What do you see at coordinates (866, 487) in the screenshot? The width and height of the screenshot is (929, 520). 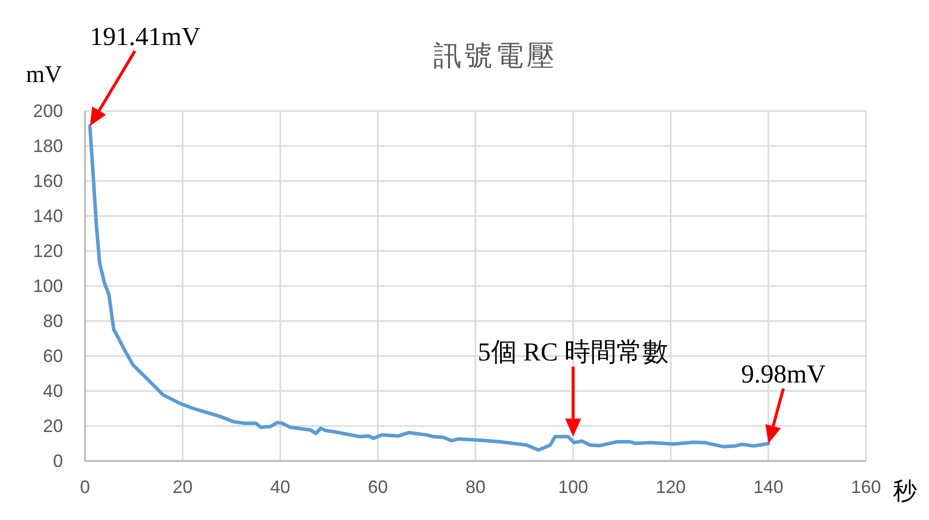 I see `x-tick-label: 160` at bounding box center [866, 487].